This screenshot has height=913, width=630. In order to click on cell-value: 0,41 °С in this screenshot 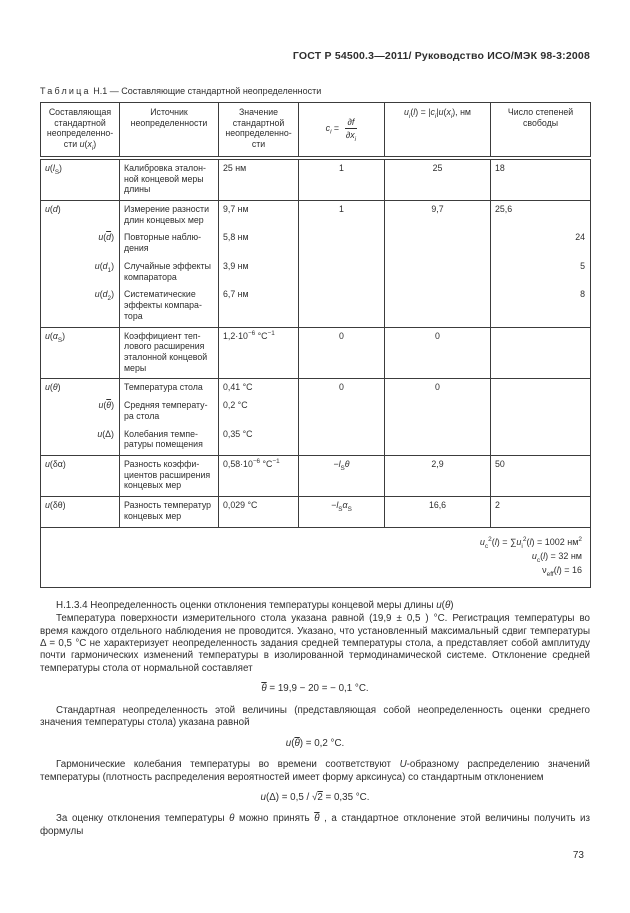, I will do `click(258, 388)`.